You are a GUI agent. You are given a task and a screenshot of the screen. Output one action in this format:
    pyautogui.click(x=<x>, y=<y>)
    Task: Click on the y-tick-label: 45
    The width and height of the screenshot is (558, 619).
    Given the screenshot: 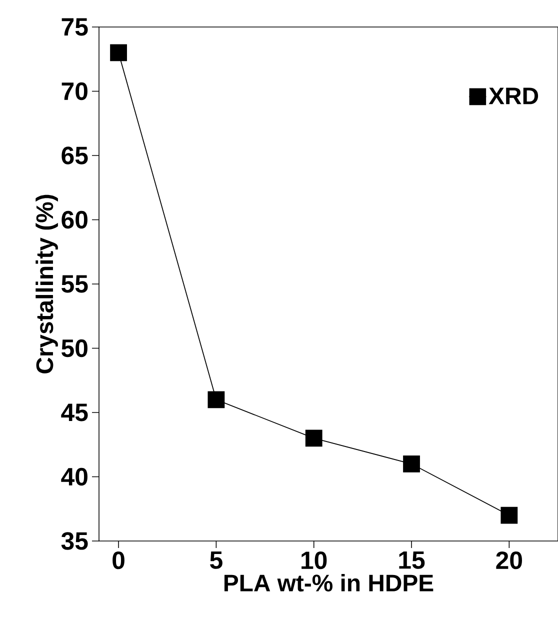 What is the action you would take?
    pyautogui.click(x=74, y=413)
    